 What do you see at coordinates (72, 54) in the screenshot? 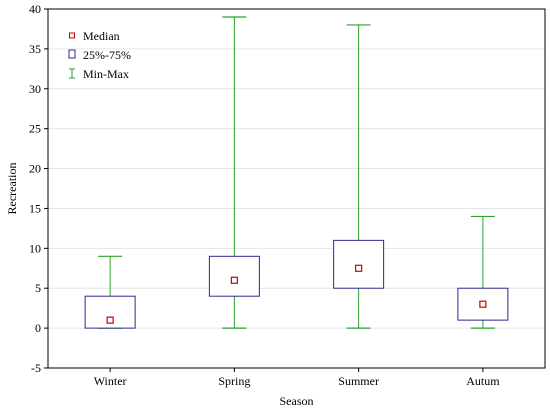
I see `legend-box-symbol` at bounding box center [72, 54].